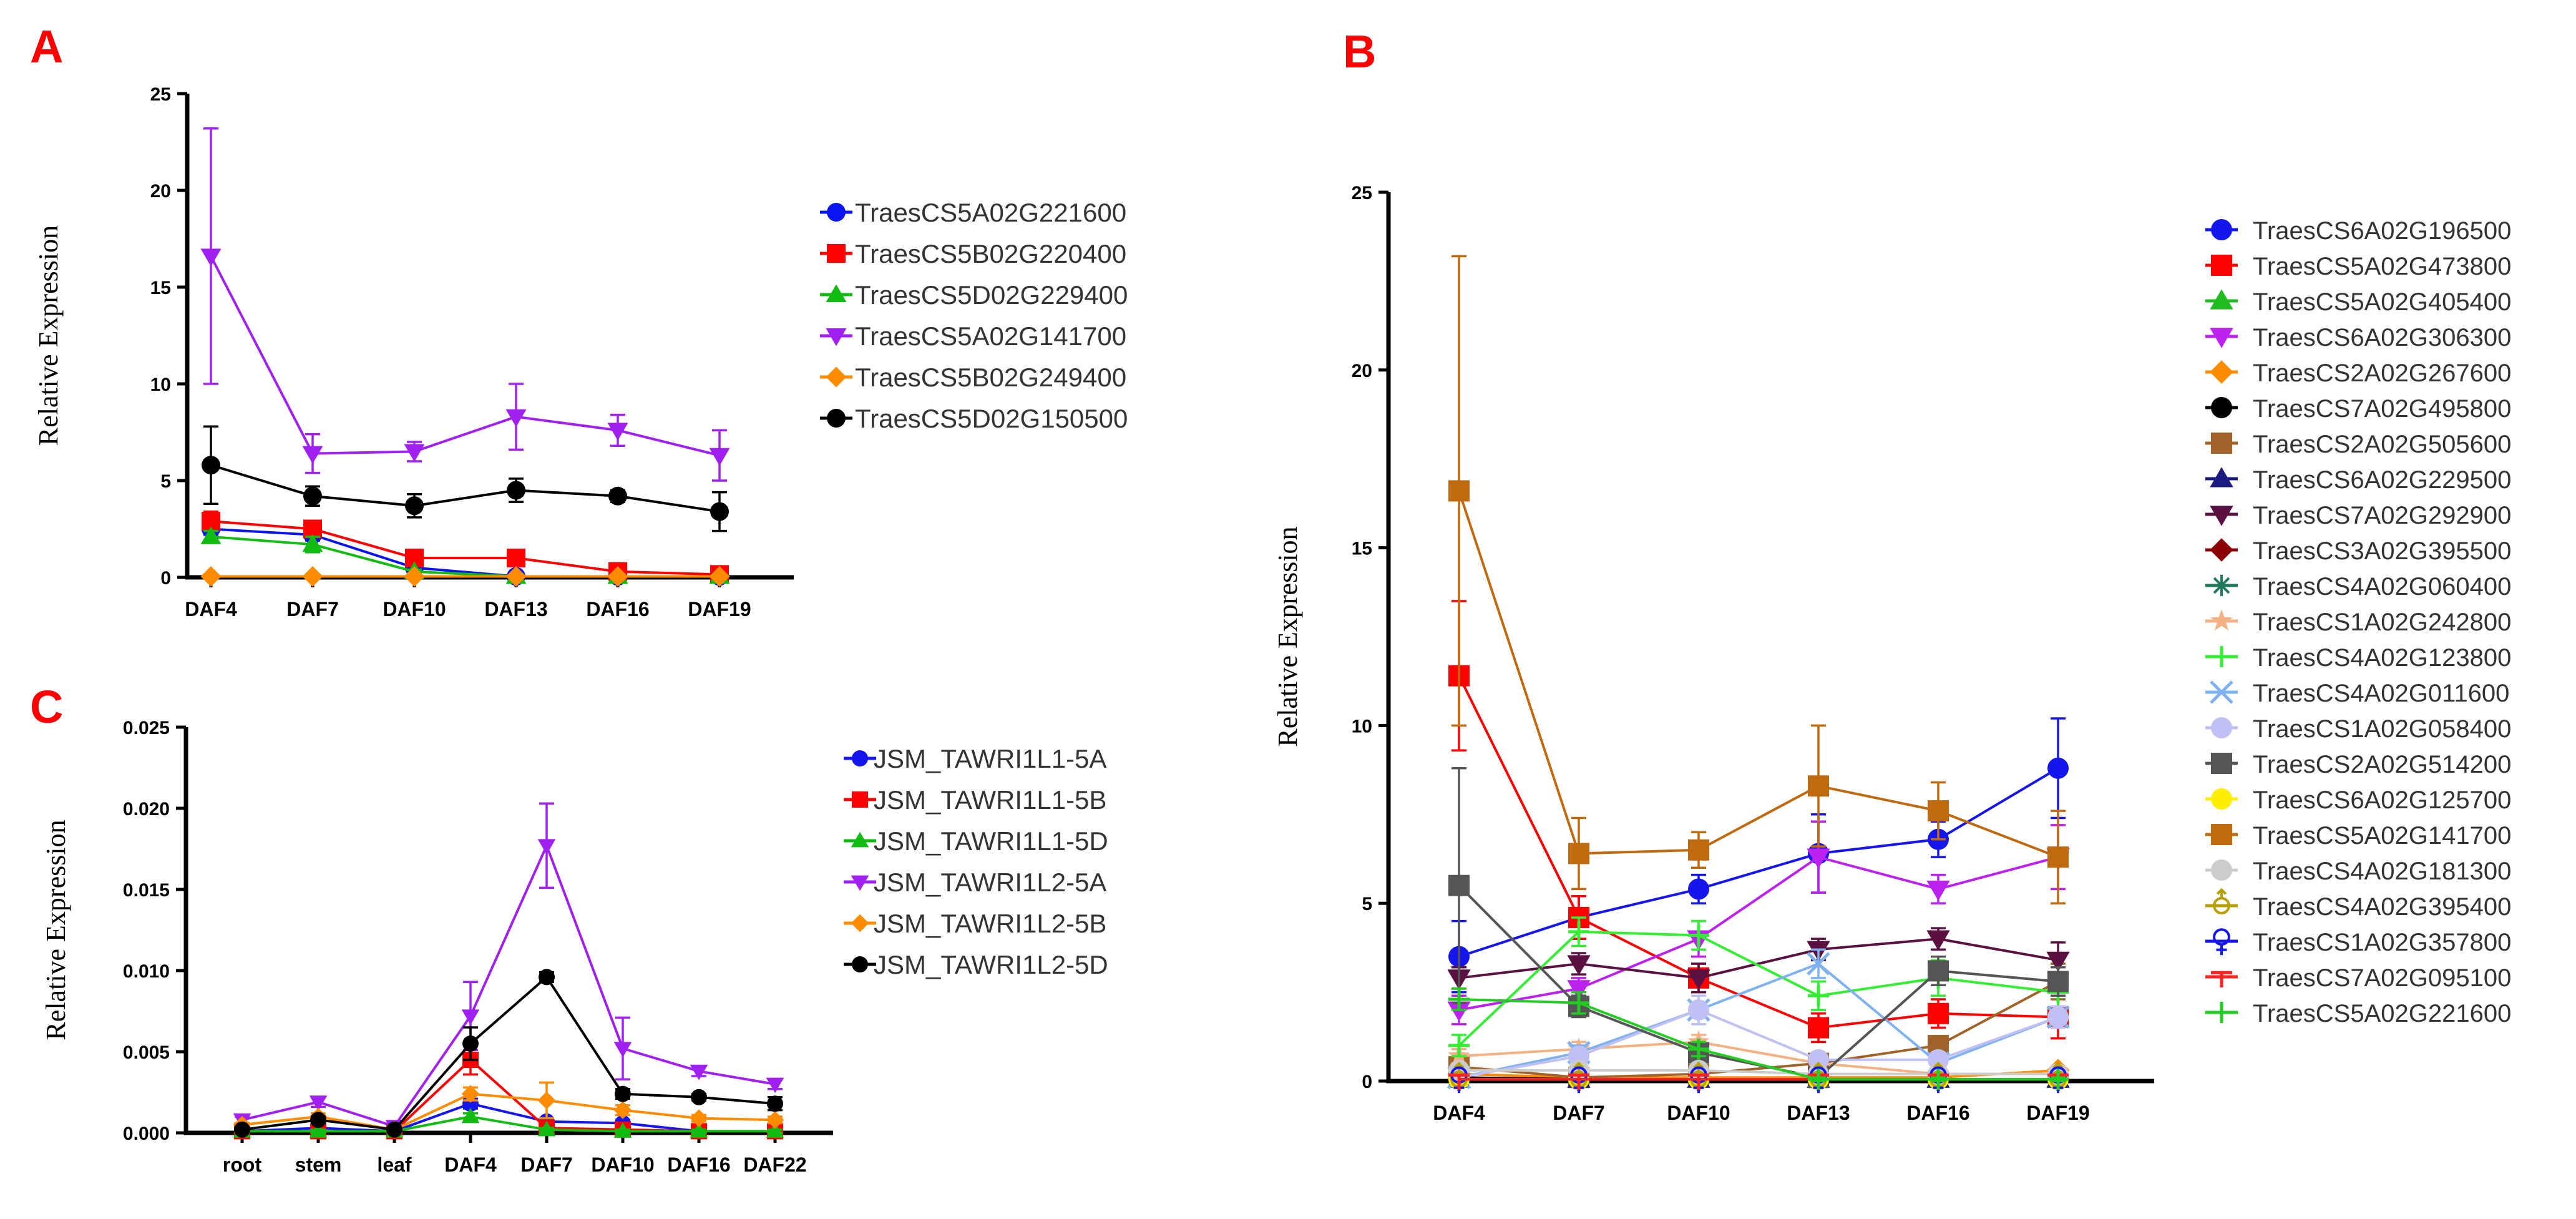 The image size is (2576, 1219). Describe the element at coordinates (1287, 636) in the screenshot. I see `chart-b-ylabel: Relative Expression` at that location.